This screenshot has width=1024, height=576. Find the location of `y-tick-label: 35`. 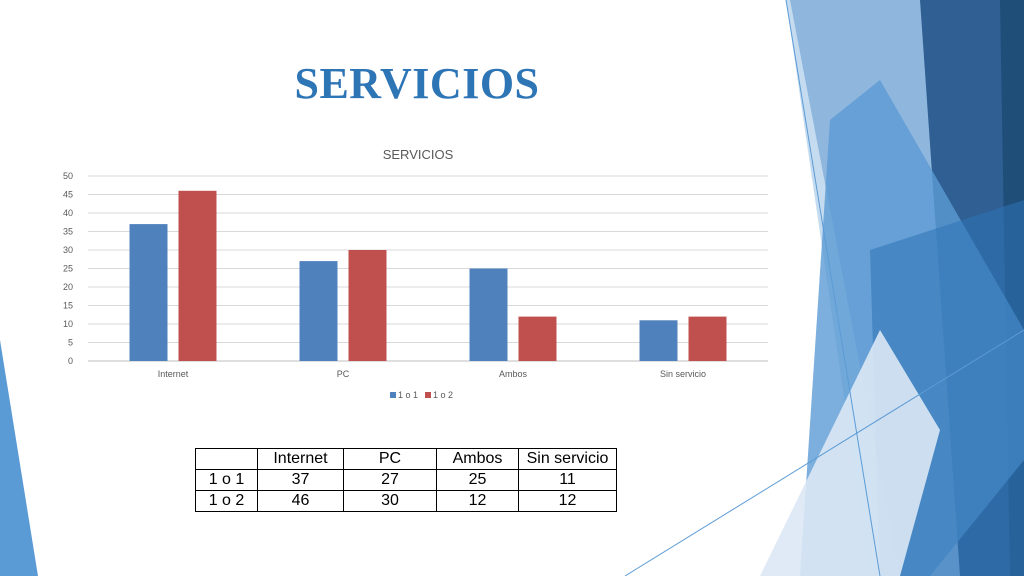

y-tick-label: 35 is located at coordinates (68, 232).